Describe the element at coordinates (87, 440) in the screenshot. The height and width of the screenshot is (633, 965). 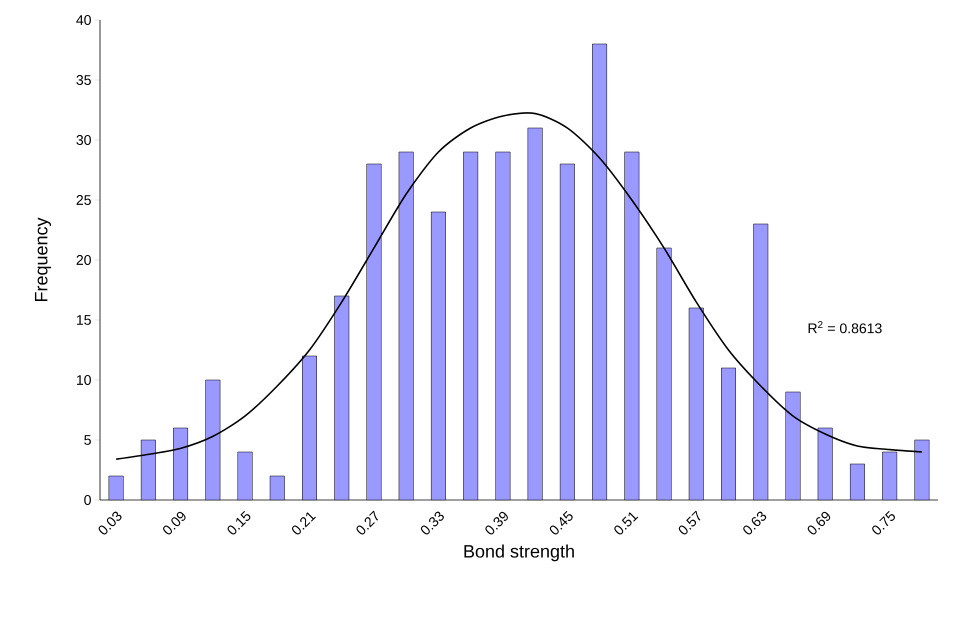
I see `y-tick-label: 5` at that location.